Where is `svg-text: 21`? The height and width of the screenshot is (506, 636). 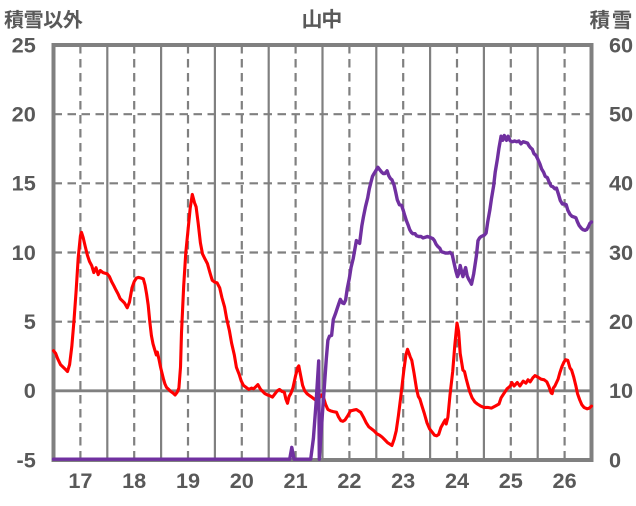 svg-text: 21 is located at coordinates (296, 480).